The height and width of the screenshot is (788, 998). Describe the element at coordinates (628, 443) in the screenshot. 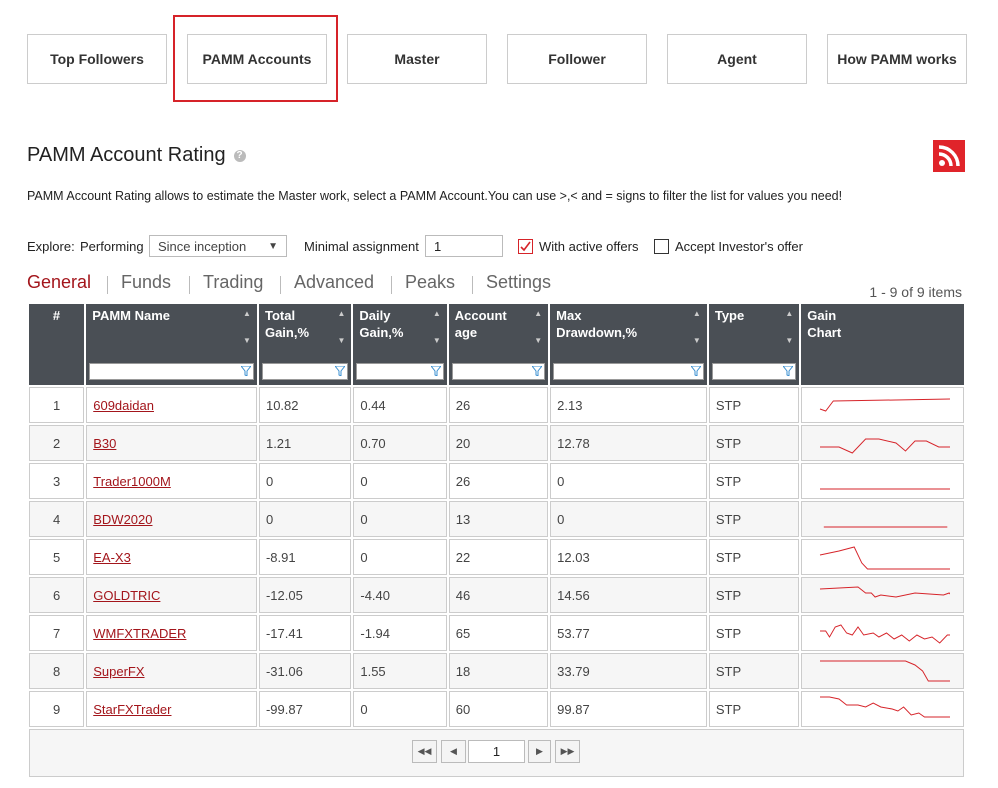

I see `cell: 12.78` at that location.